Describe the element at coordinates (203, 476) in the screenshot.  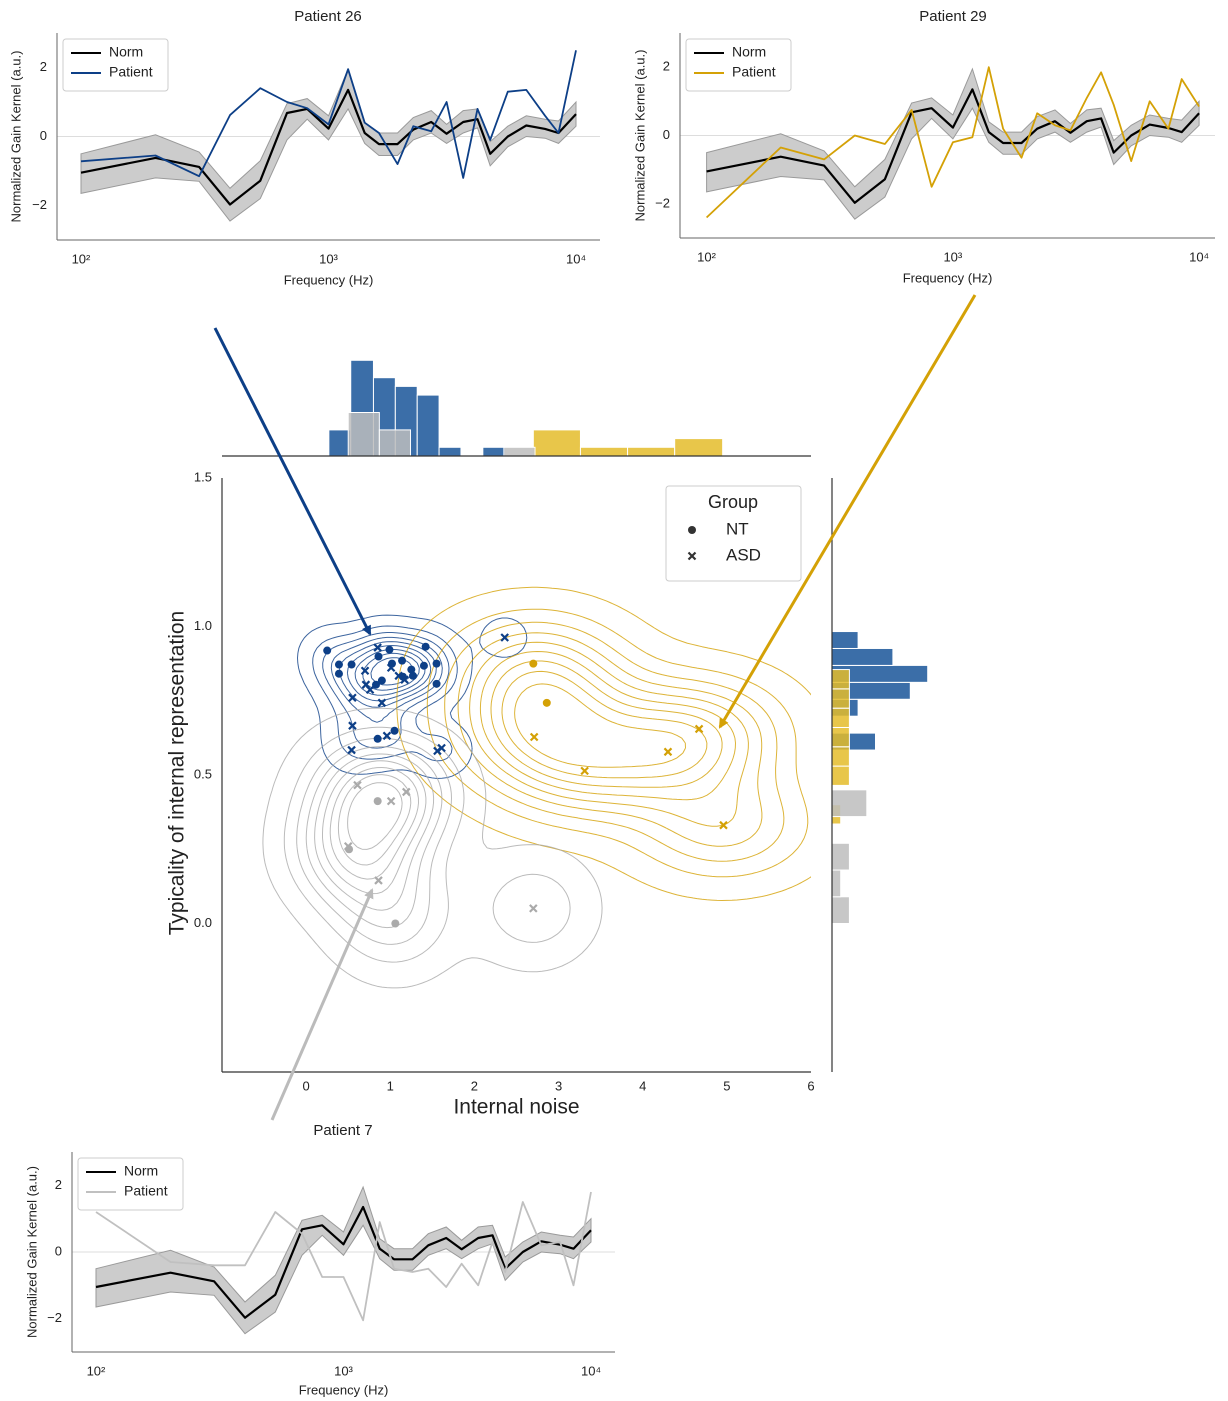
I see `y-tick-label: 1.5` at that location.